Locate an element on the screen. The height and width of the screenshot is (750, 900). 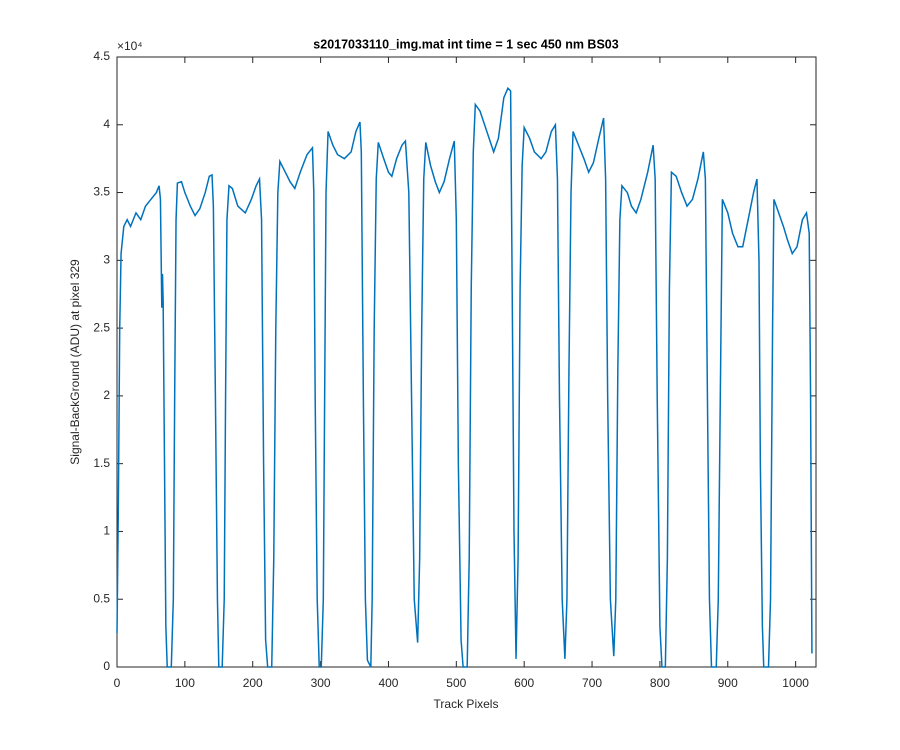
y-tick-label: 2.5 is located at coordinates (101, 327).